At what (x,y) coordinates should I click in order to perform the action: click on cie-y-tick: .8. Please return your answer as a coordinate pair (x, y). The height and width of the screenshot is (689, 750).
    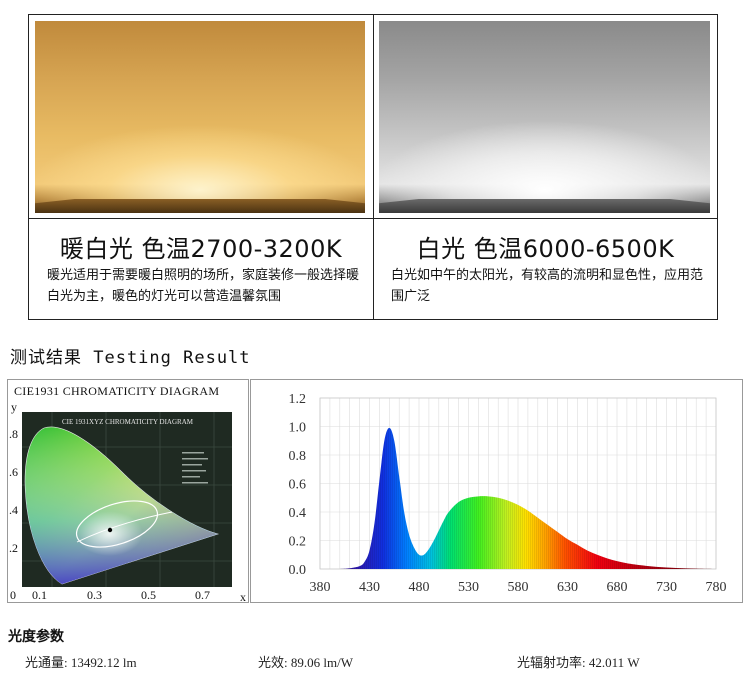
    Looking at the image, I should click on (13, 434).